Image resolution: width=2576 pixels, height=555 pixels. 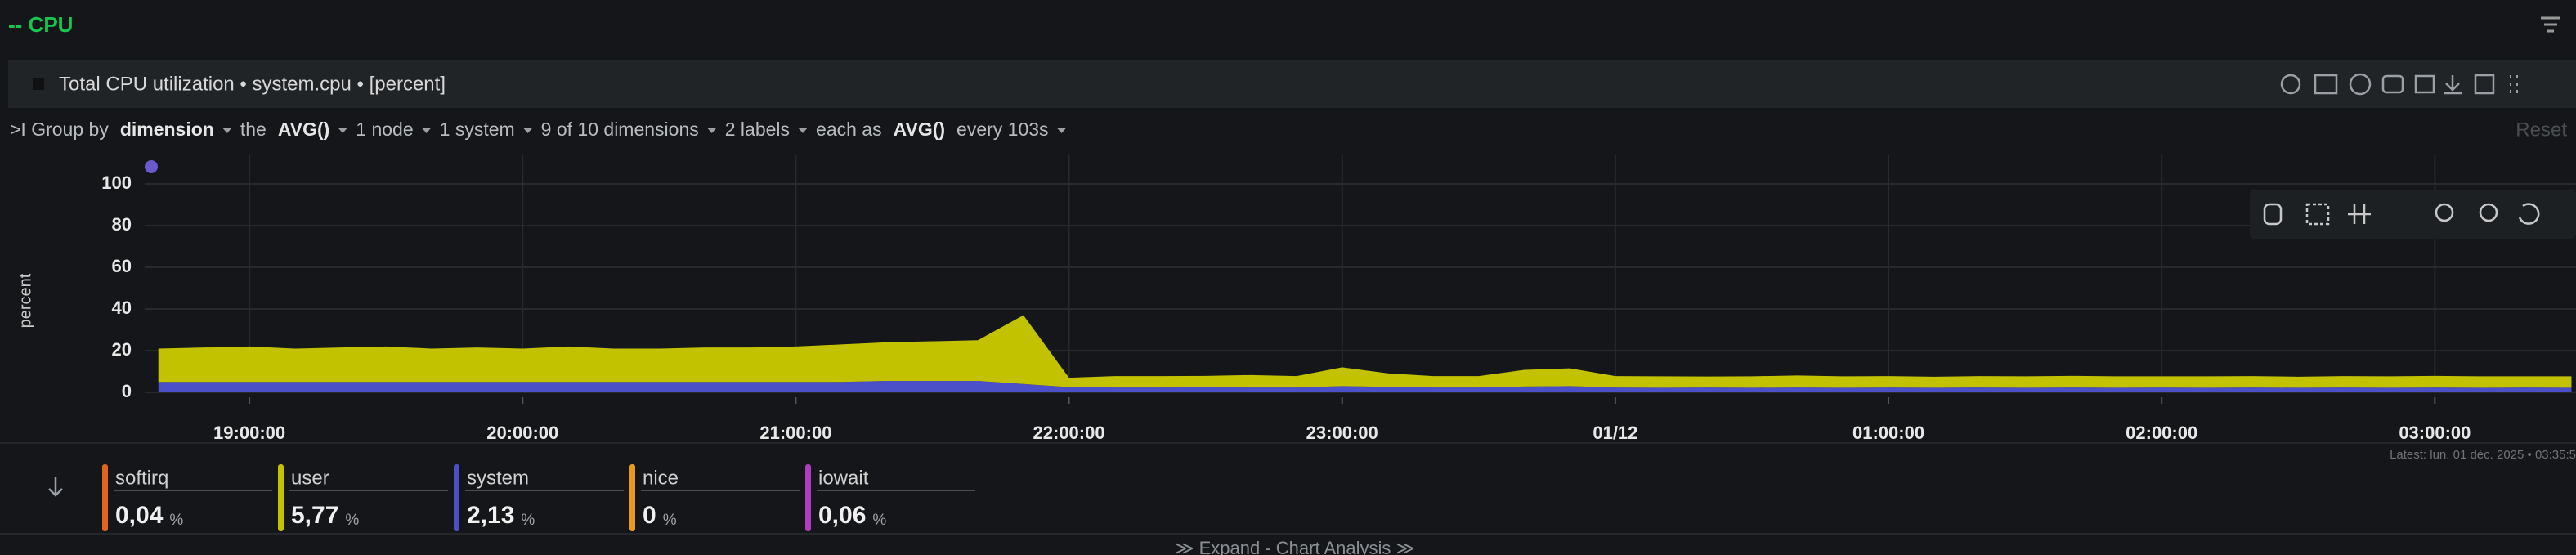 What do you see at coordinates (39, 84) in the screenshot?
I see `panel-icon` at bounding box center [39, 84].